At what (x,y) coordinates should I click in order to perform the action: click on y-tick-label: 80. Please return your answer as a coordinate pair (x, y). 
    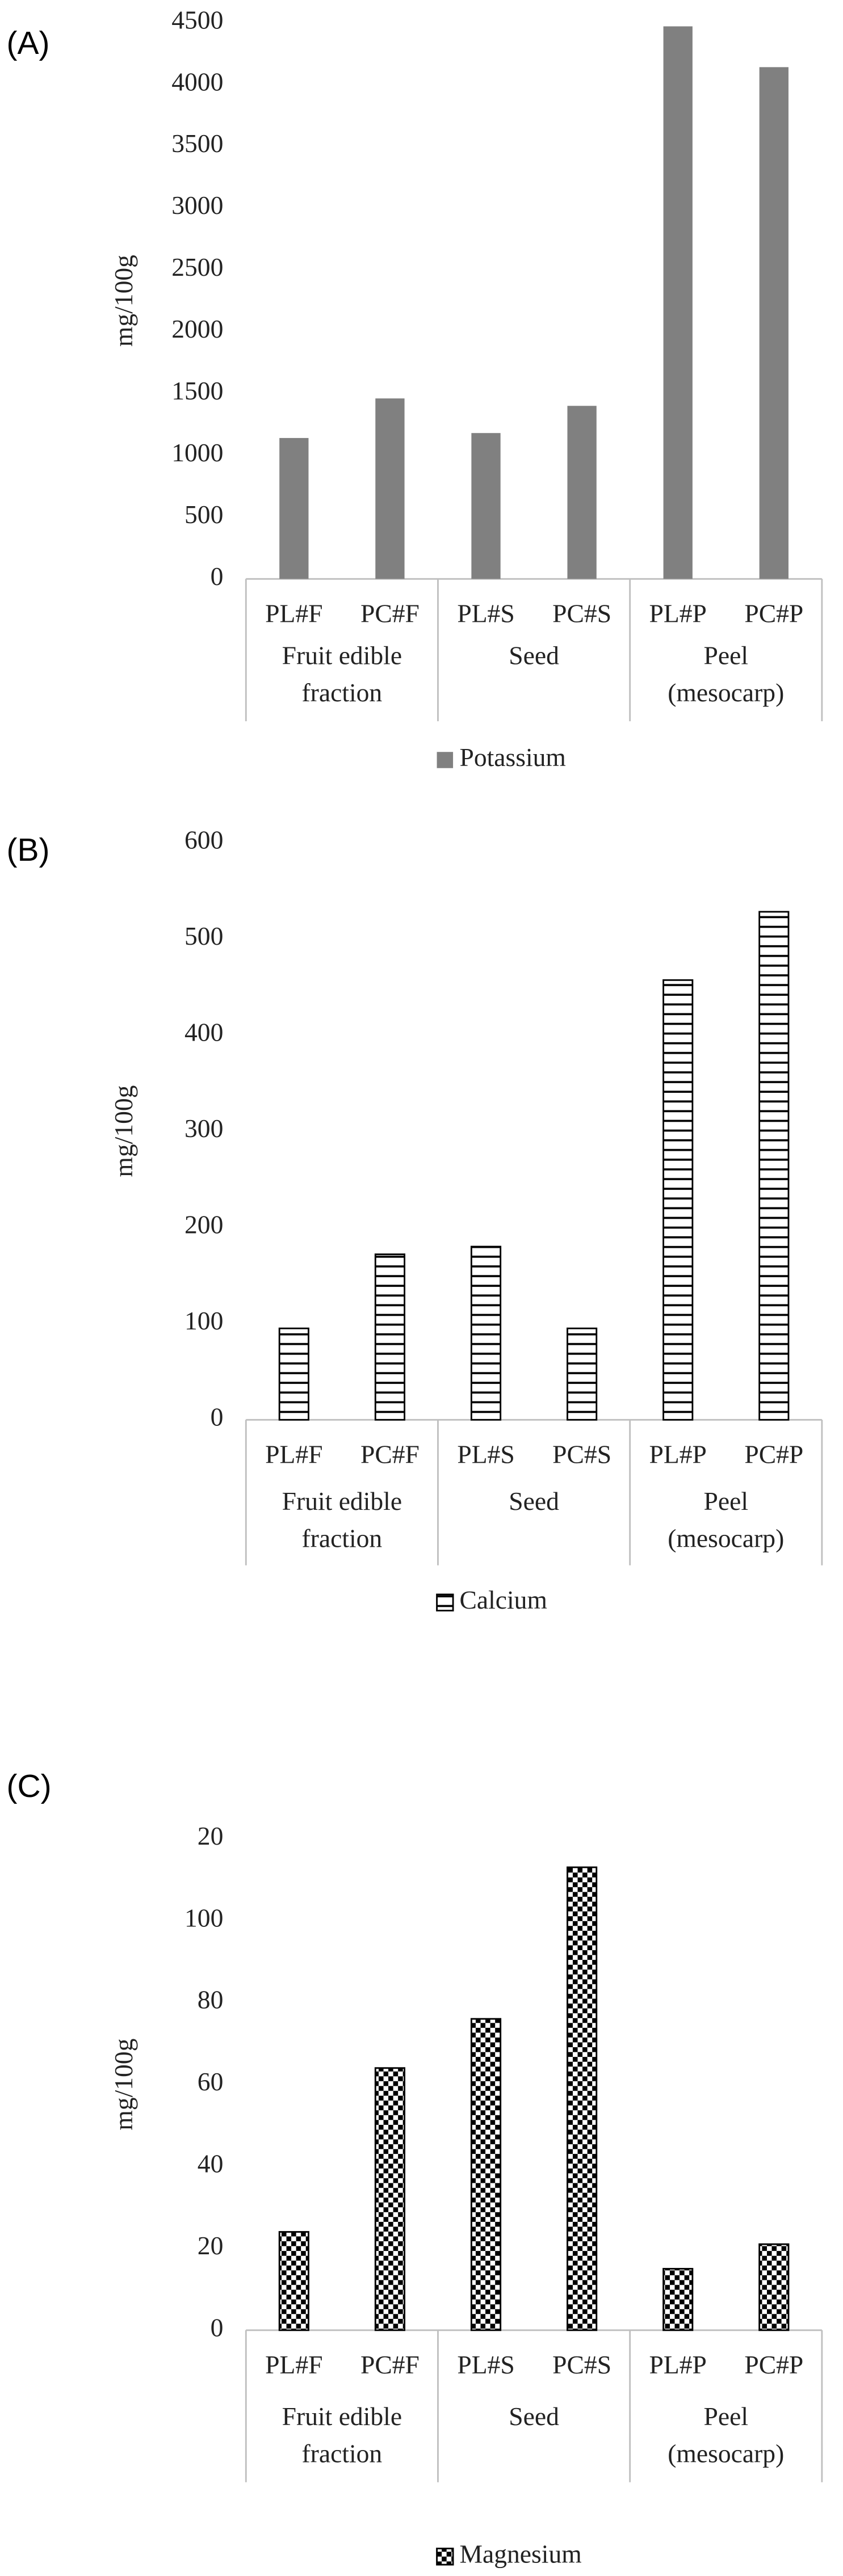
    Looking at the image, I should click on (211, 1999).